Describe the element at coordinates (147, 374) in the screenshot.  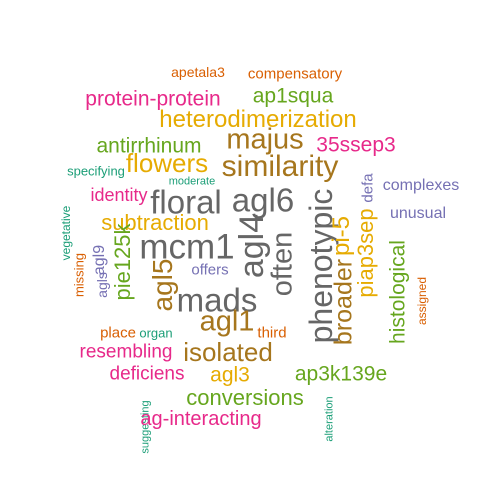
I see `word: deficiens` at that location.